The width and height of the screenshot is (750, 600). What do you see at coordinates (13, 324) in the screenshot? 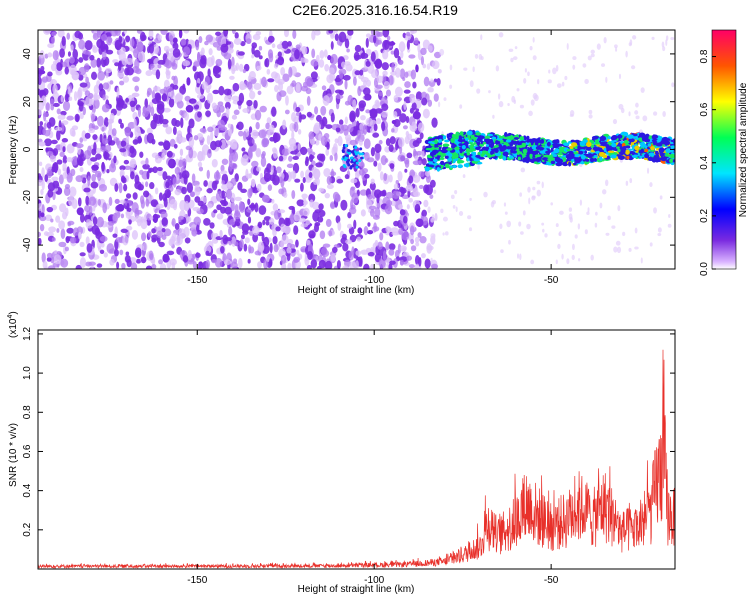
I see `snr-multiplier-label: (x104)` at bounding box center [13, 324].